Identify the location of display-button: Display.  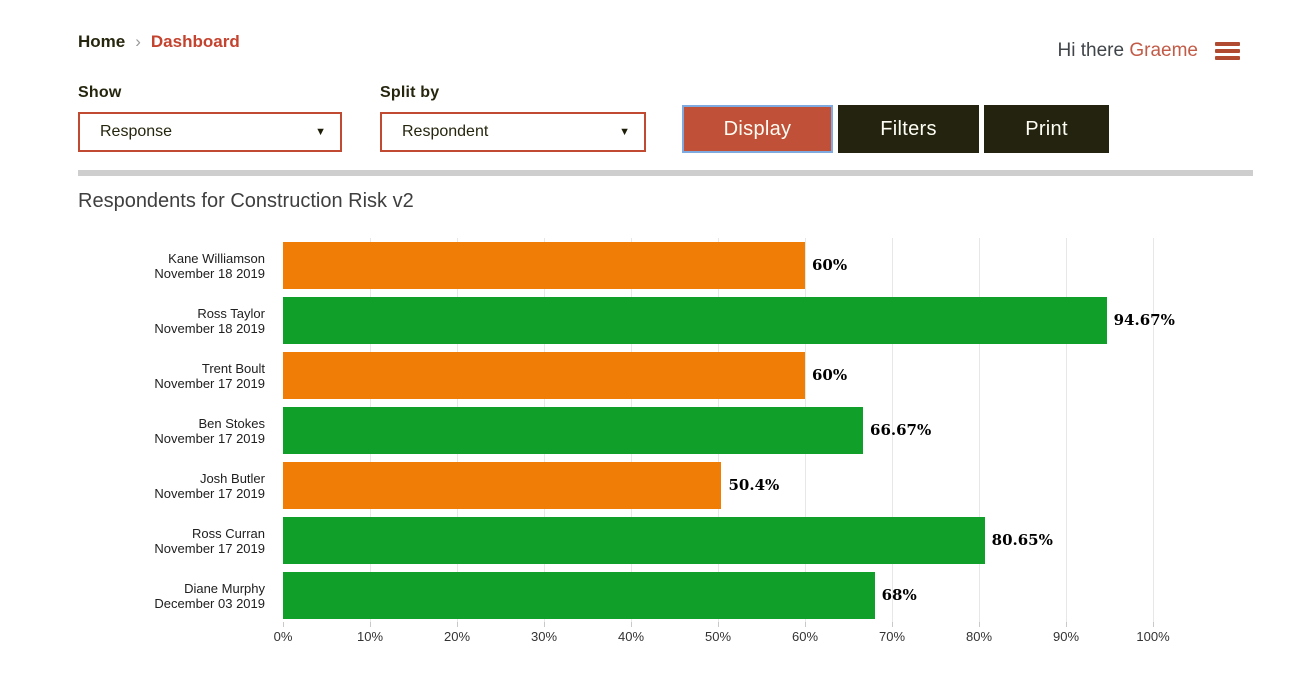
(757, 129).